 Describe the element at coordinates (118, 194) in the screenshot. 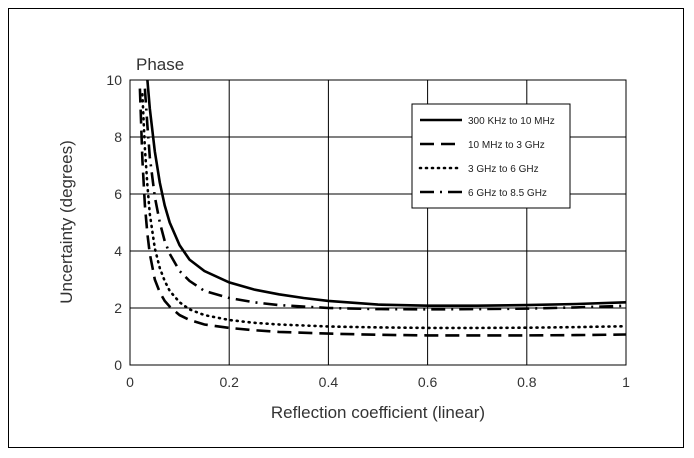

I see `y-tick-label: 6` at that location.